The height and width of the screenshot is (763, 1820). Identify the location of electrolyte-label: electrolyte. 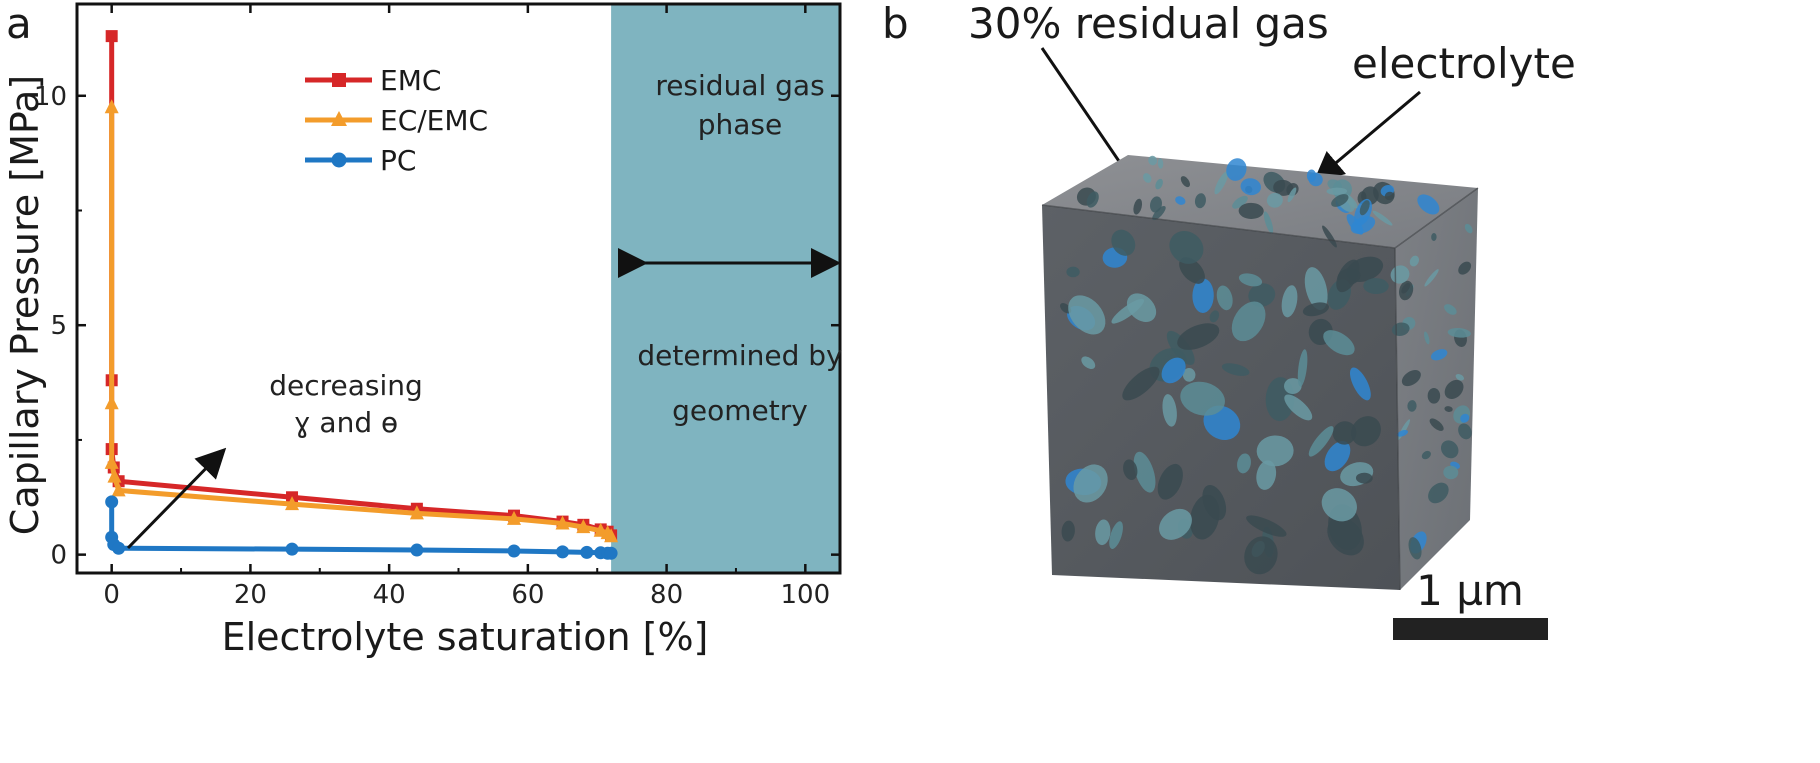
(1464, 63).